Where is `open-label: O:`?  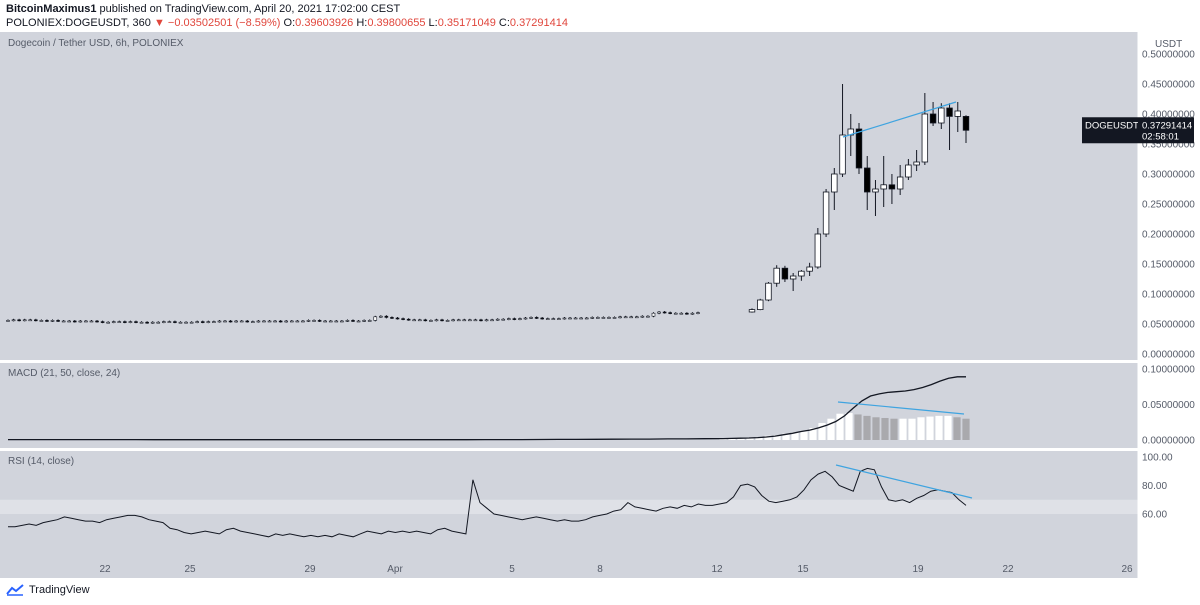
open-label: O: is located at coordinates (289, 23).